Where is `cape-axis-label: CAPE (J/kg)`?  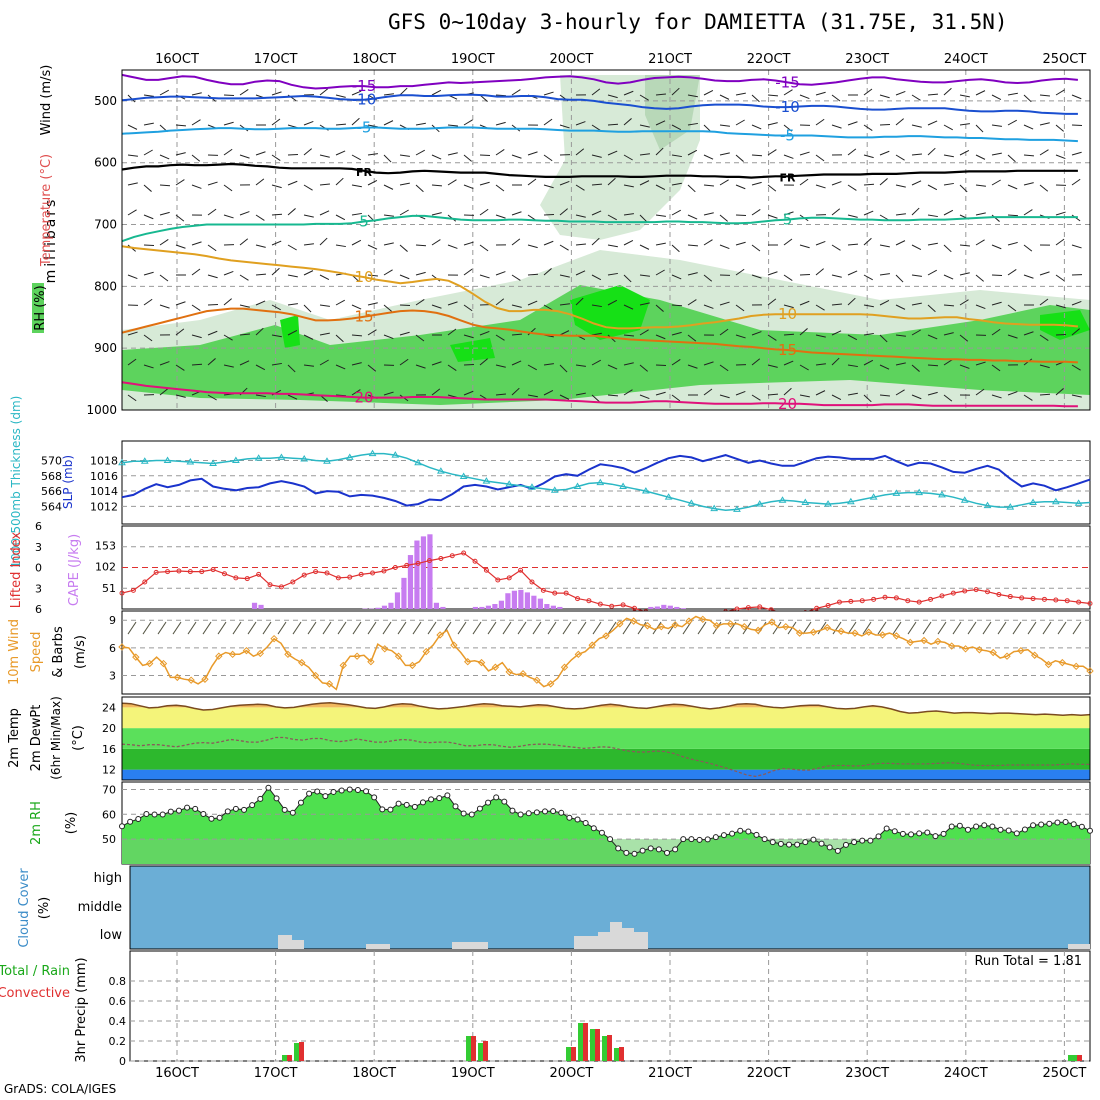
cape-axis-label: CAPE (J/kg) is located at coordinates (74, 570).